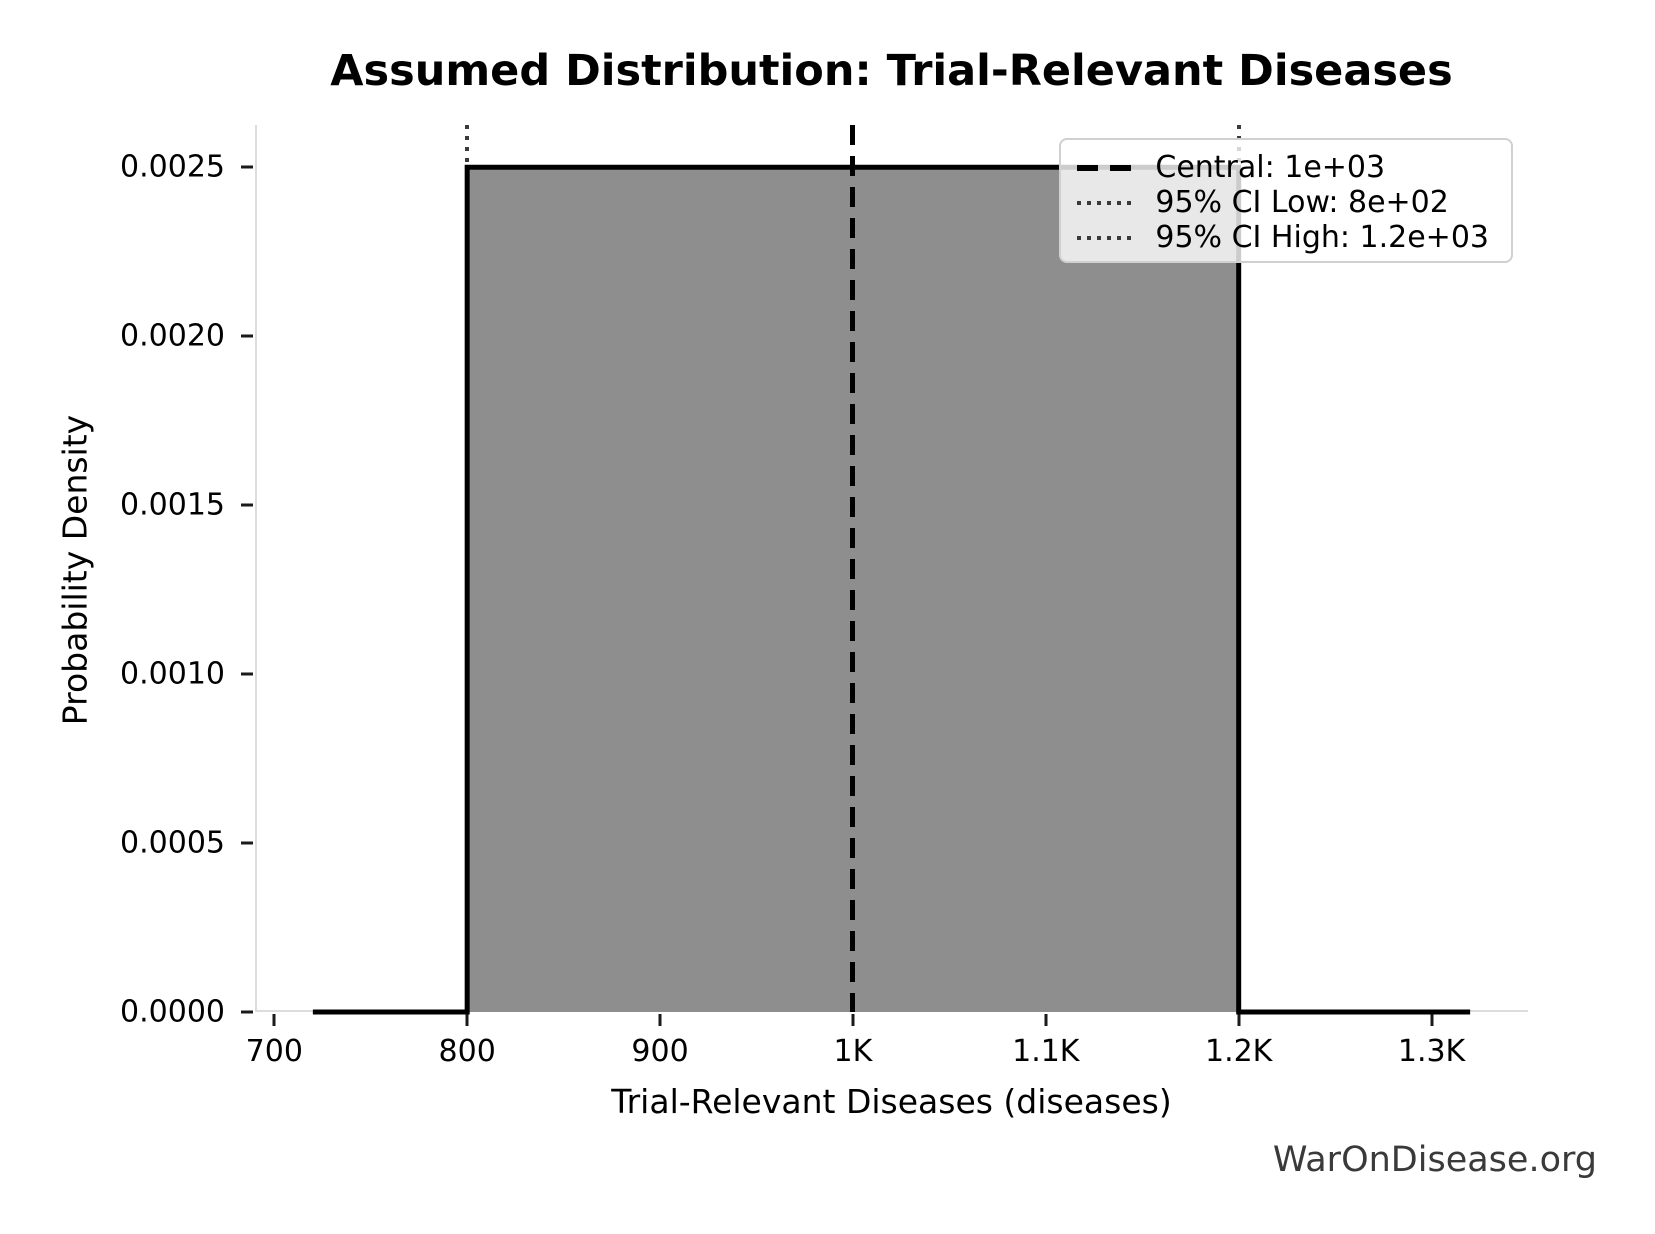 The width and height of the screenshot is (1655, 1234). What do you see at coordinates (853, 1051) in the screenshot?
I see `x-tick-label: 1K` at bounding box center [853, 1051].